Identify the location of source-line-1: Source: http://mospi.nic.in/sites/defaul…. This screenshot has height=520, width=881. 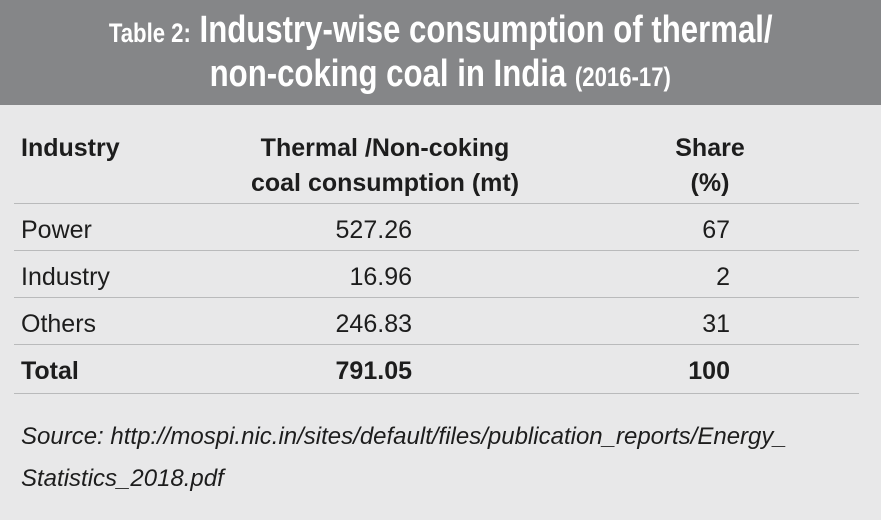
(404, 436).